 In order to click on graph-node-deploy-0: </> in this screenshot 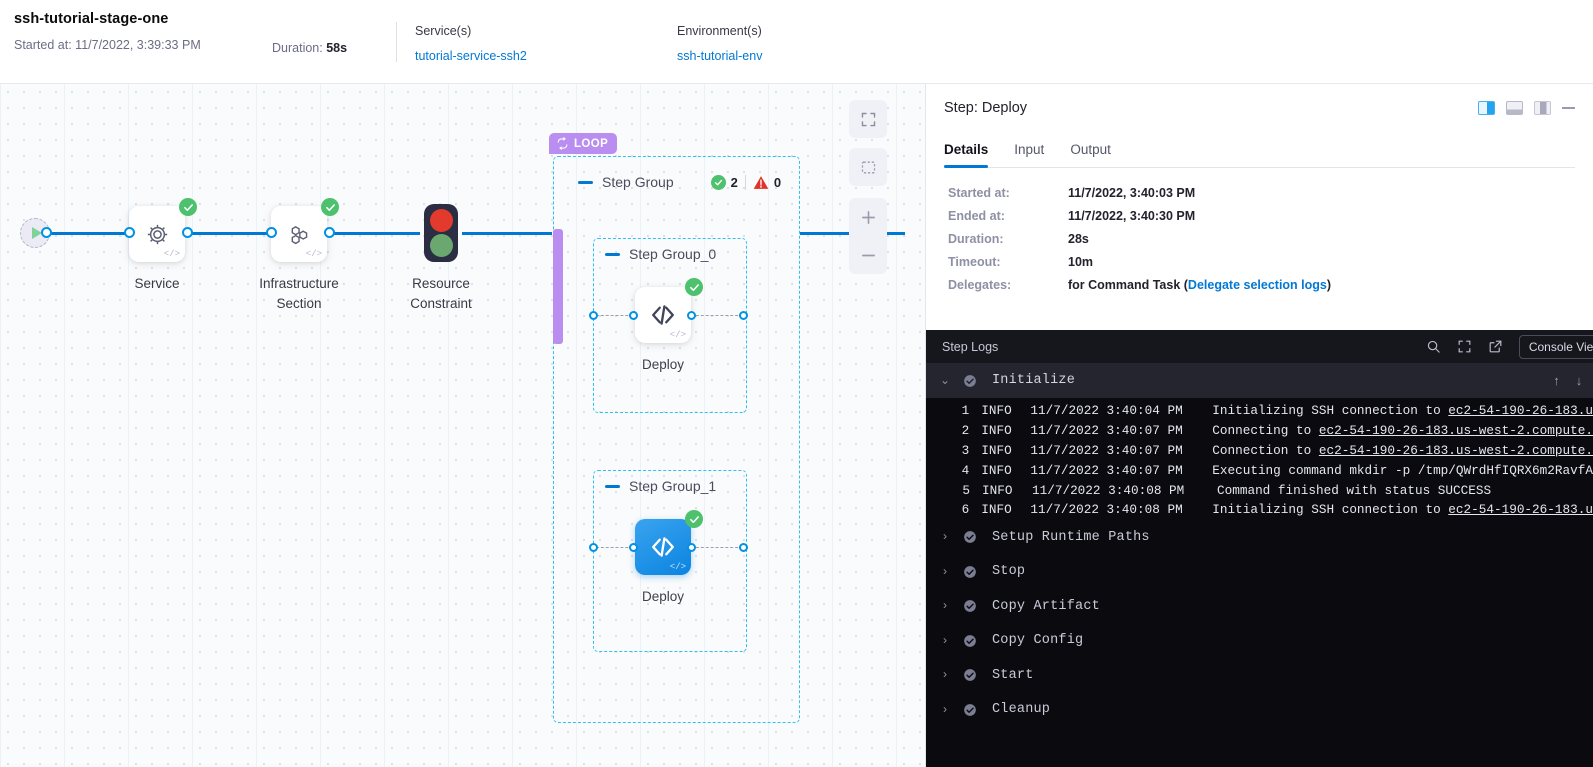, I will do `click(663, 315)`.